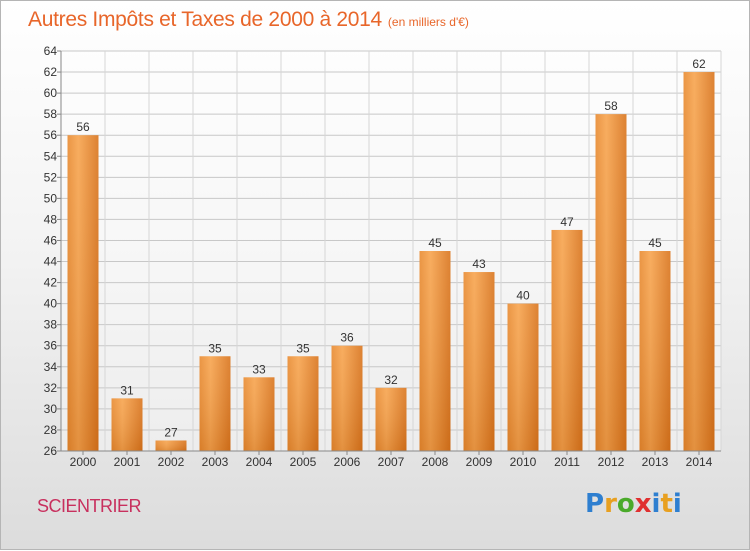 Image resolution: width=750 pixels, height=551 pixels. I want to click on y-tick-label: 58, so click(51, 114).